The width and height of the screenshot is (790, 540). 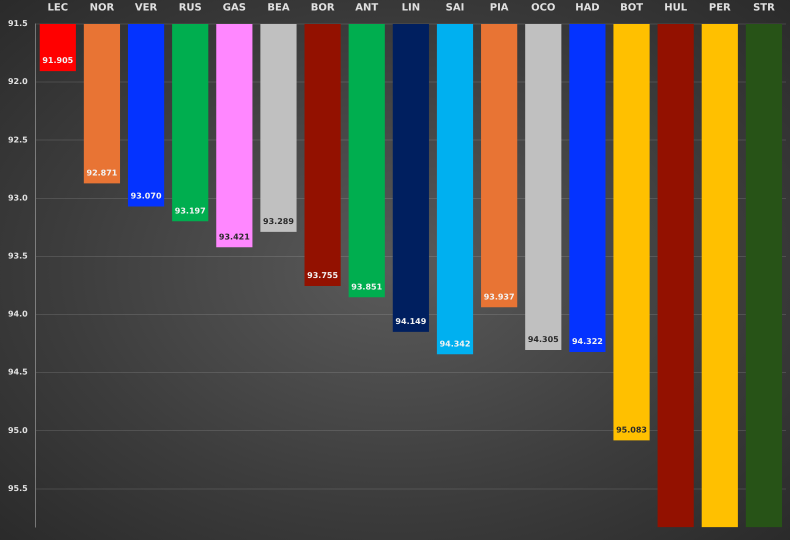 I want to click on data-label: 92.871, so click(x=102, y=173).